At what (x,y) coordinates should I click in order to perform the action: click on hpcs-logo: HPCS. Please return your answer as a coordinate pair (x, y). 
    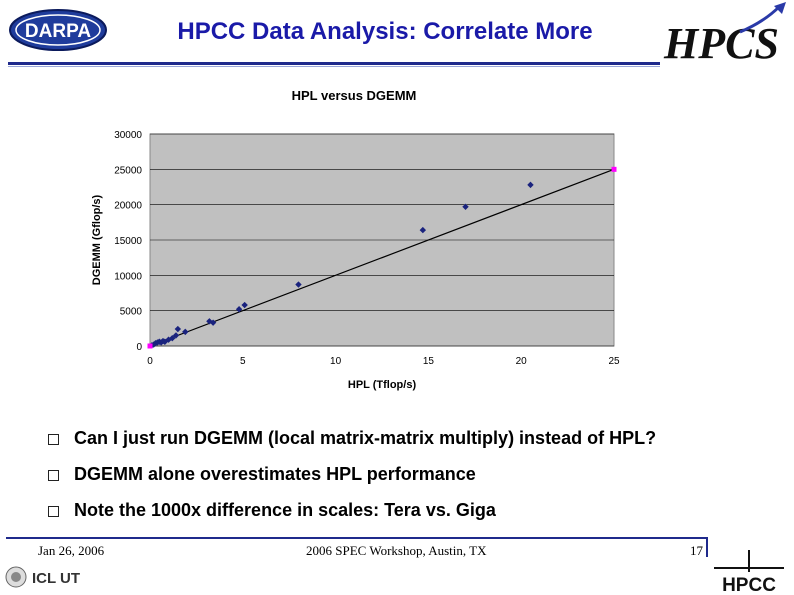
    Looking at the image, I should click on (724, 35).